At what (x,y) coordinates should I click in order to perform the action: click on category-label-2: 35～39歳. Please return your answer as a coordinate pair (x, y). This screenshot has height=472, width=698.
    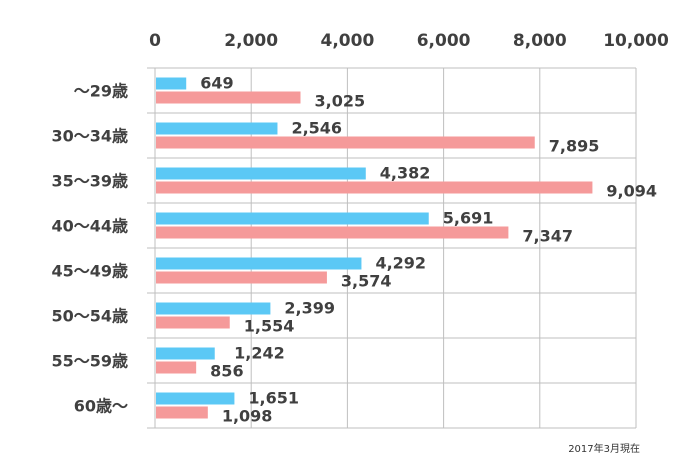
    Looking at the image, I should click on (89, 181).